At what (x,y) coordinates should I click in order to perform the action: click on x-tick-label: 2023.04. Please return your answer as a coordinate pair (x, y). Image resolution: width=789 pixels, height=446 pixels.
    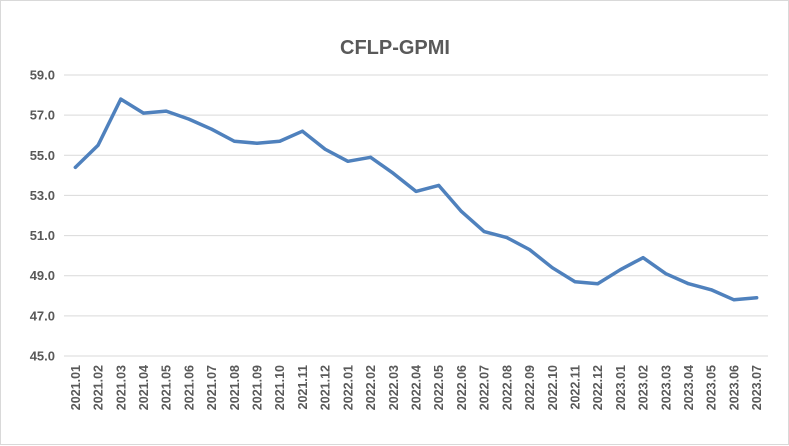
    Looking at the image, I should click on (689, 387).